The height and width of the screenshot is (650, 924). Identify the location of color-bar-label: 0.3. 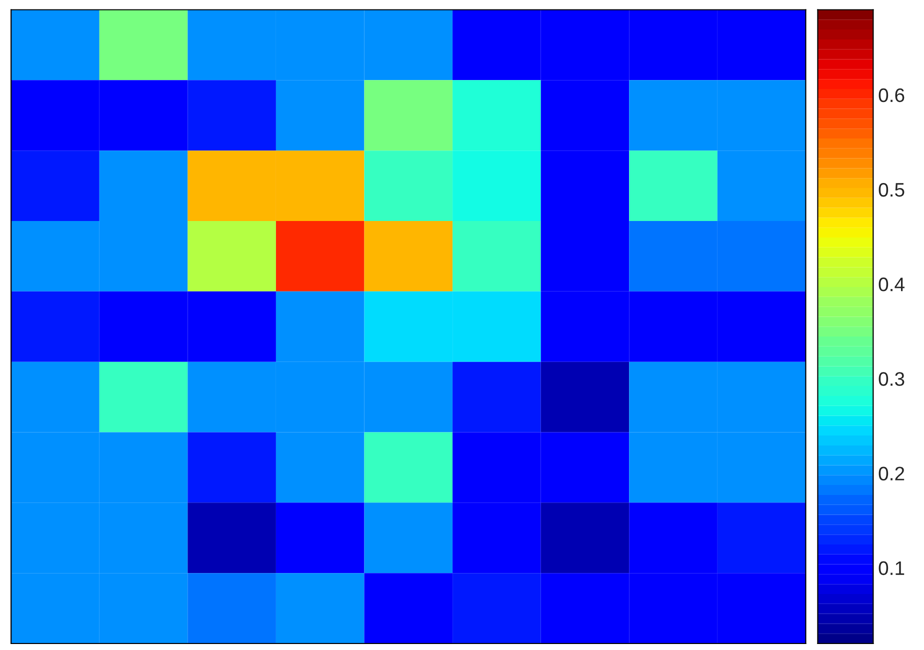
(891, 379).